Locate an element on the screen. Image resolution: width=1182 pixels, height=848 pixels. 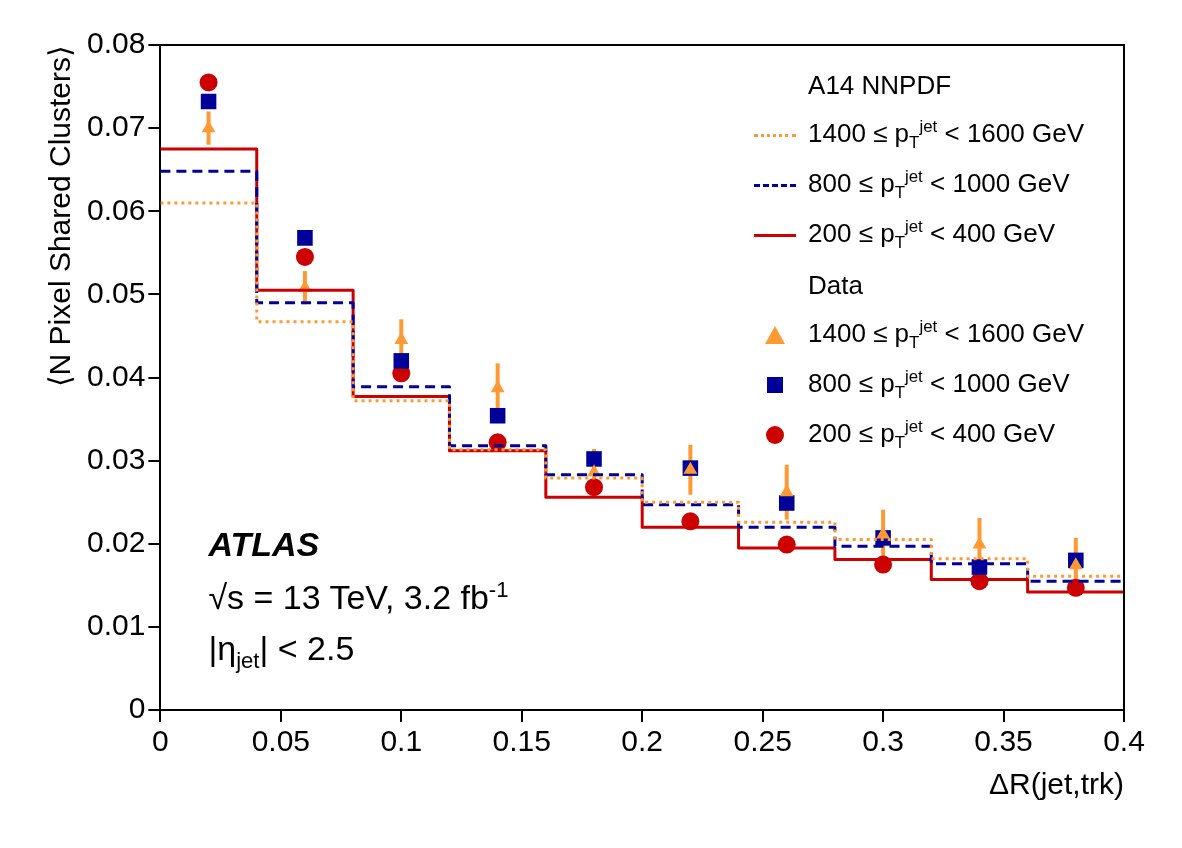
y-tick-label: 0 is located at coordinates (137, 708).